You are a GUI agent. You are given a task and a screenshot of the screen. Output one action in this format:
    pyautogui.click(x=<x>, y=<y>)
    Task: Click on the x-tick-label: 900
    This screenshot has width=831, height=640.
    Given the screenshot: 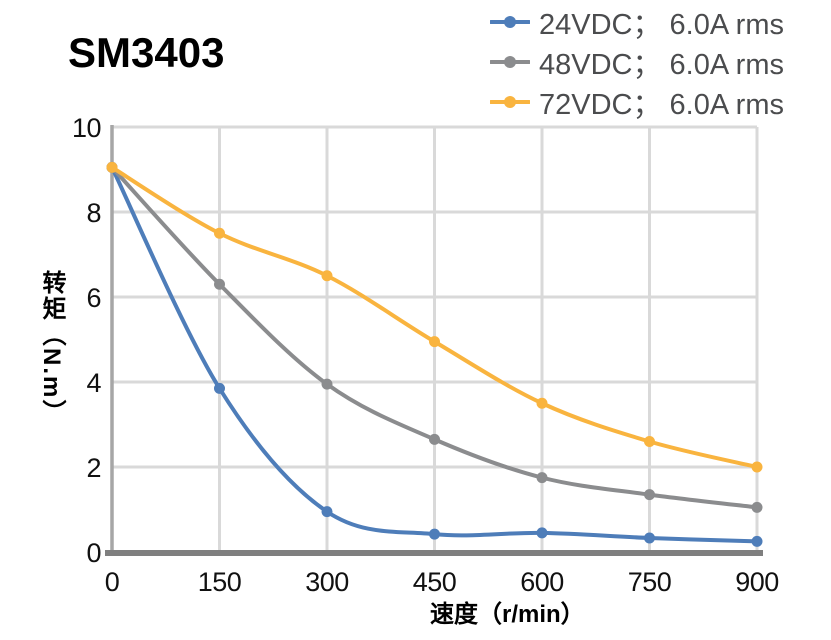 What is the action you would take?
    pyautogui.click(x=757, y=582)
    